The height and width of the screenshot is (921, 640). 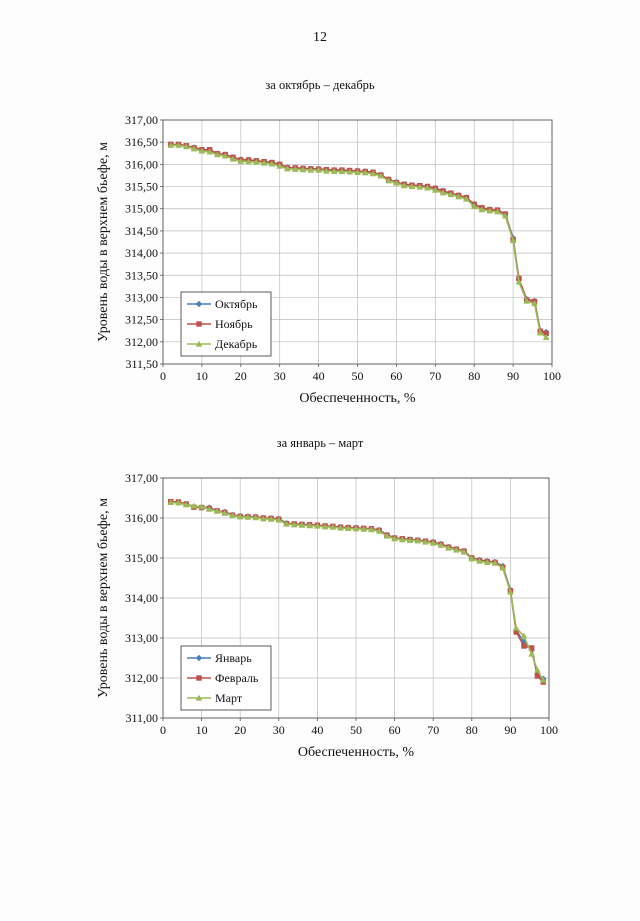 What do you see at coordinates (141, 253) in the screenshot?
I see `y-tick-label: 314,00` at bounding box center [141, 253].